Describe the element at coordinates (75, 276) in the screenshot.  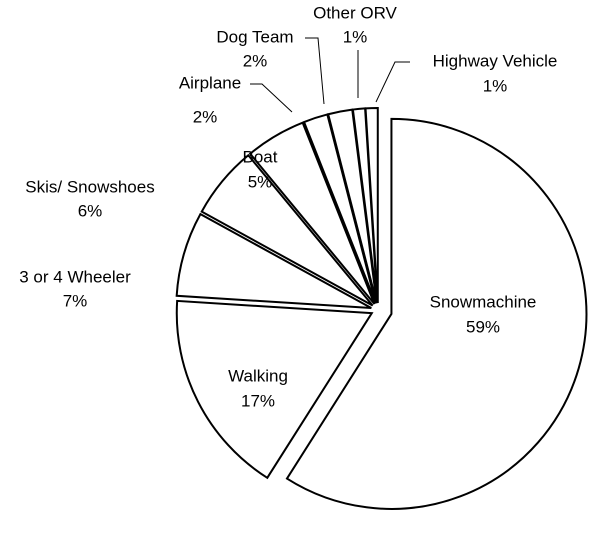
I see `slice-label: 3 or 4 Wheeler` at that location.